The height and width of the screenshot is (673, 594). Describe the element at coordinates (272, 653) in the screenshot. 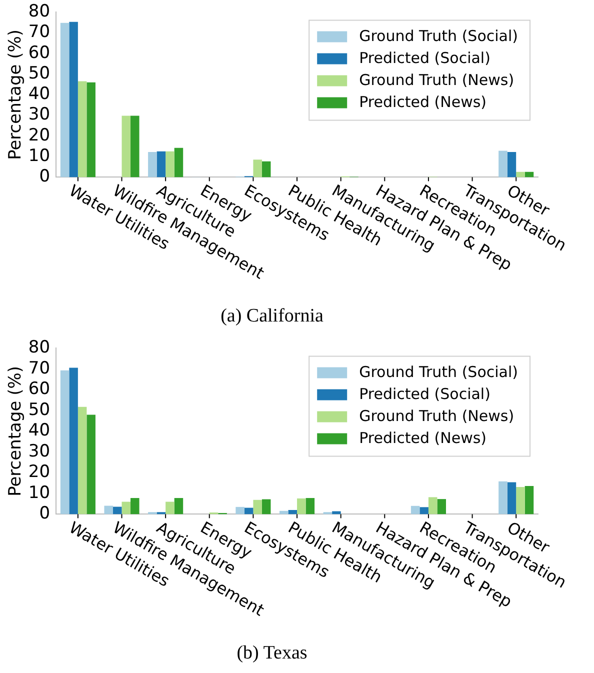

I see `text: (b) Texas` at that location.